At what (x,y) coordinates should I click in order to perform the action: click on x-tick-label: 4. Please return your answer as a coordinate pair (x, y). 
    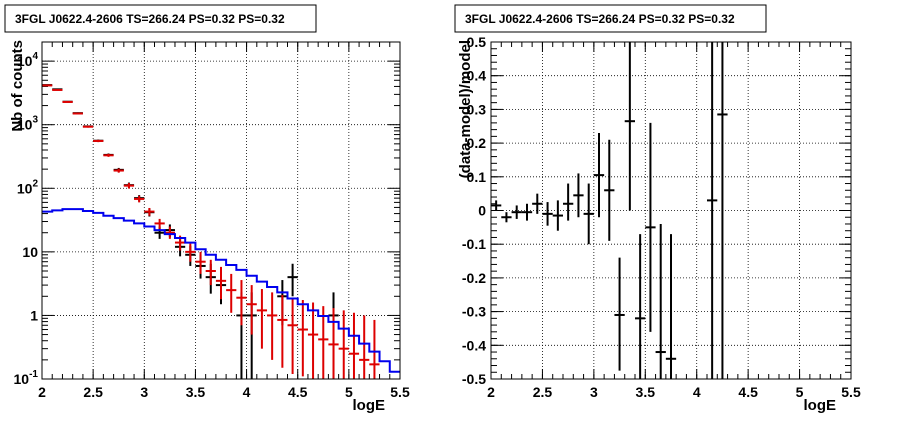
    Looking at the image, I should click on (247, 392).